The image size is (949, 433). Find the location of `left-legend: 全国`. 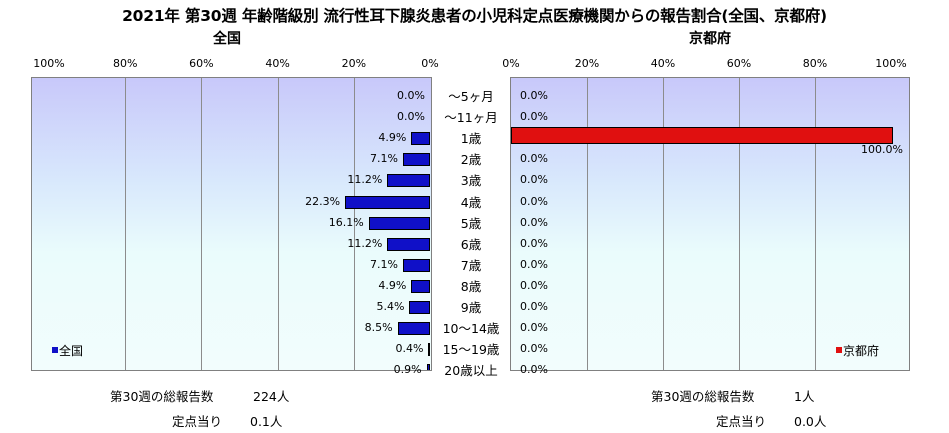

left-legend: 全国 is located at coordinates (67, 350).